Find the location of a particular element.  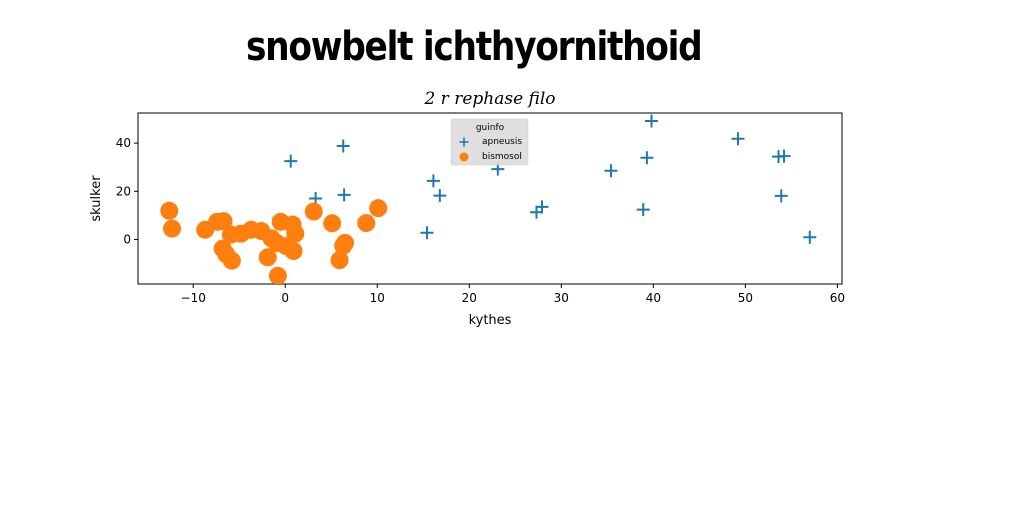

legend-label-bismosol: bismosol is located at coordinates (502, 157).